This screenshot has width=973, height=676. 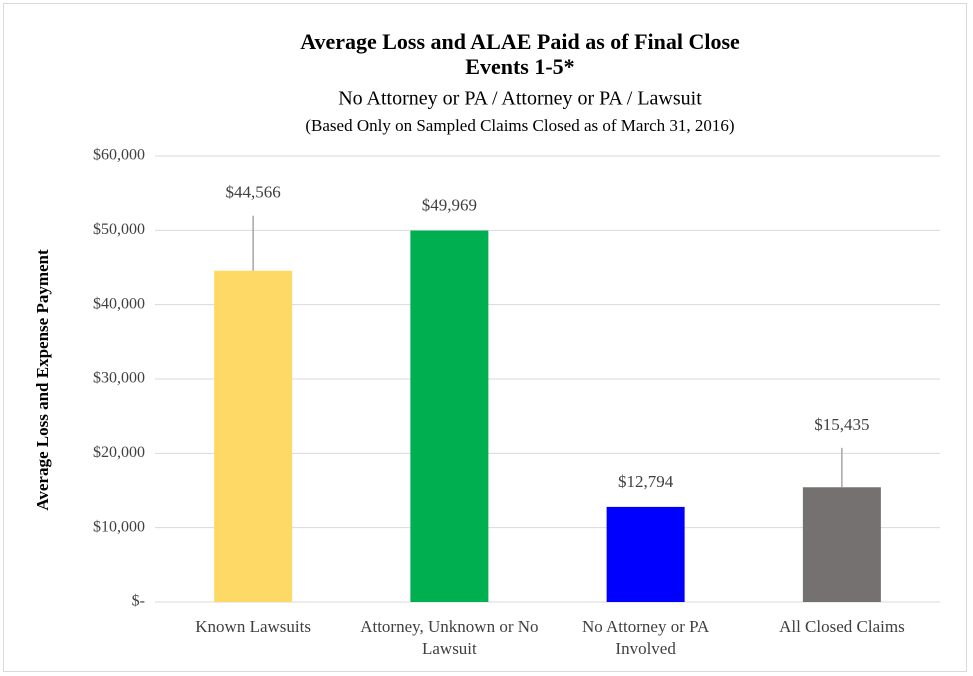 What do you see at coordinates (519, 66) in the screenshot?
I see `chart-subtitle: Events 1-5*` at bounding box center [519, 66].